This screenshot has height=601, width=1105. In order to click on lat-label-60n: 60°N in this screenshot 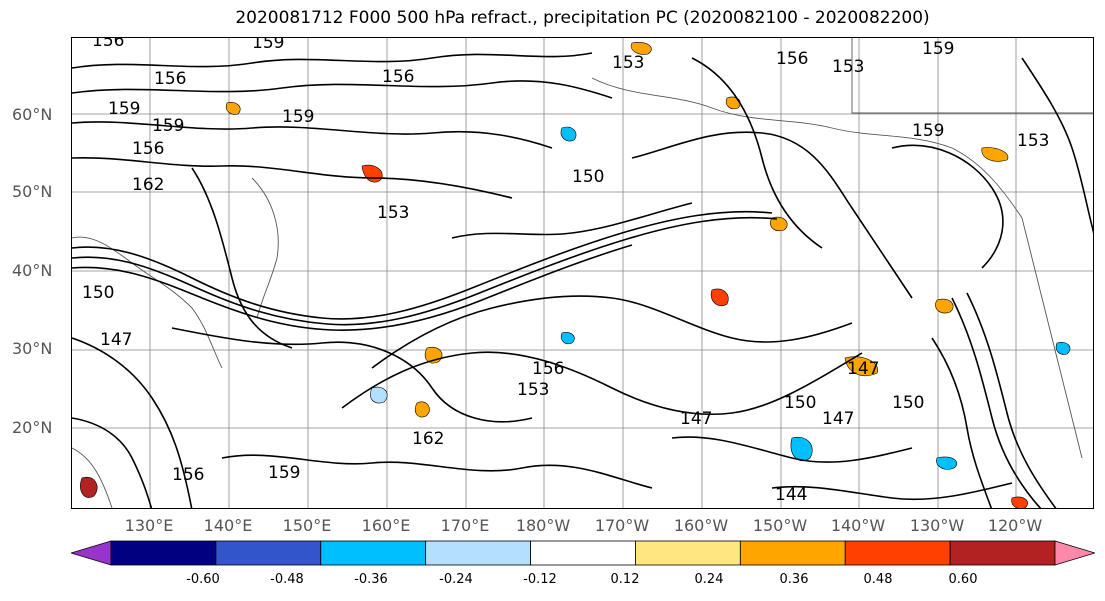, I will do `click(32, 114)`.